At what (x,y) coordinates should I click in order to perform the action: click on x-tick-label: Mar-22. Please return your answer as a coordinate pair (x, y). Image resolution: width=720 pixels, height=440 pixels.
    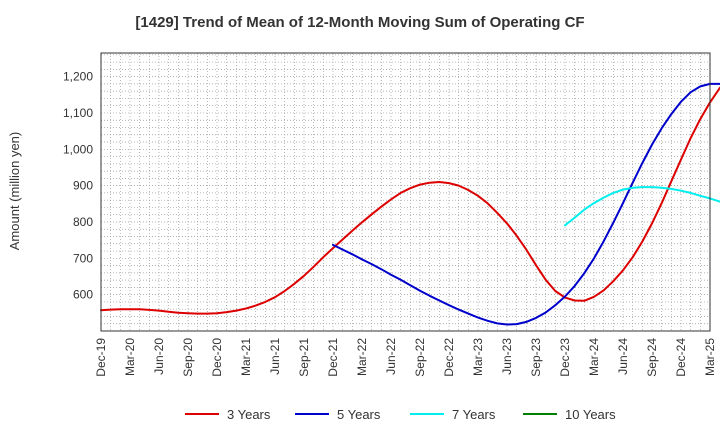
    Looking at the image, I should click on (362, 357).